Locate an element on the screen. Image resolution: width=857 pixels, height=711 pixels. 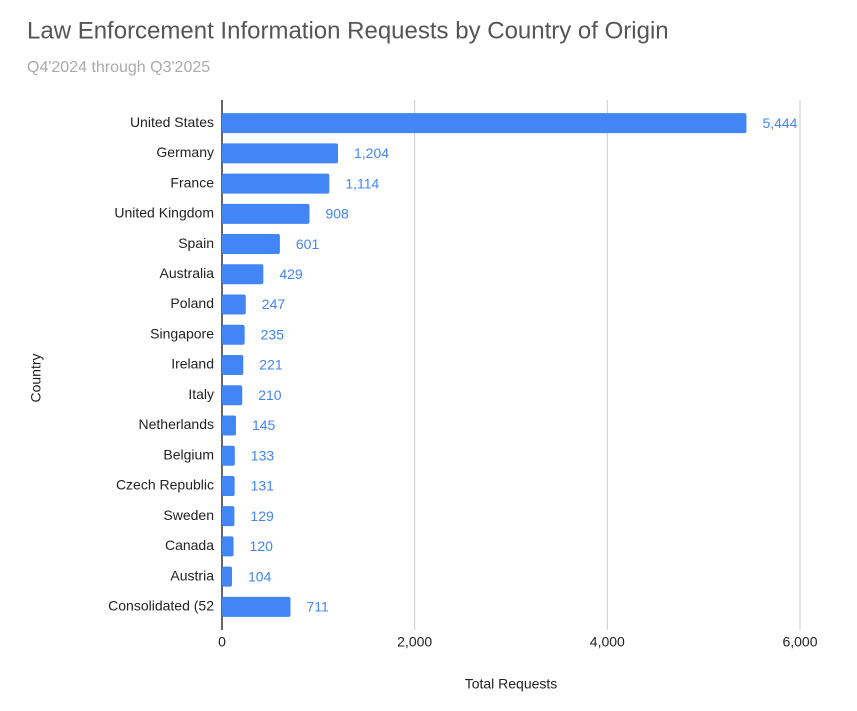
y-tick-label: Singapore is located at coordinates (182, 333).